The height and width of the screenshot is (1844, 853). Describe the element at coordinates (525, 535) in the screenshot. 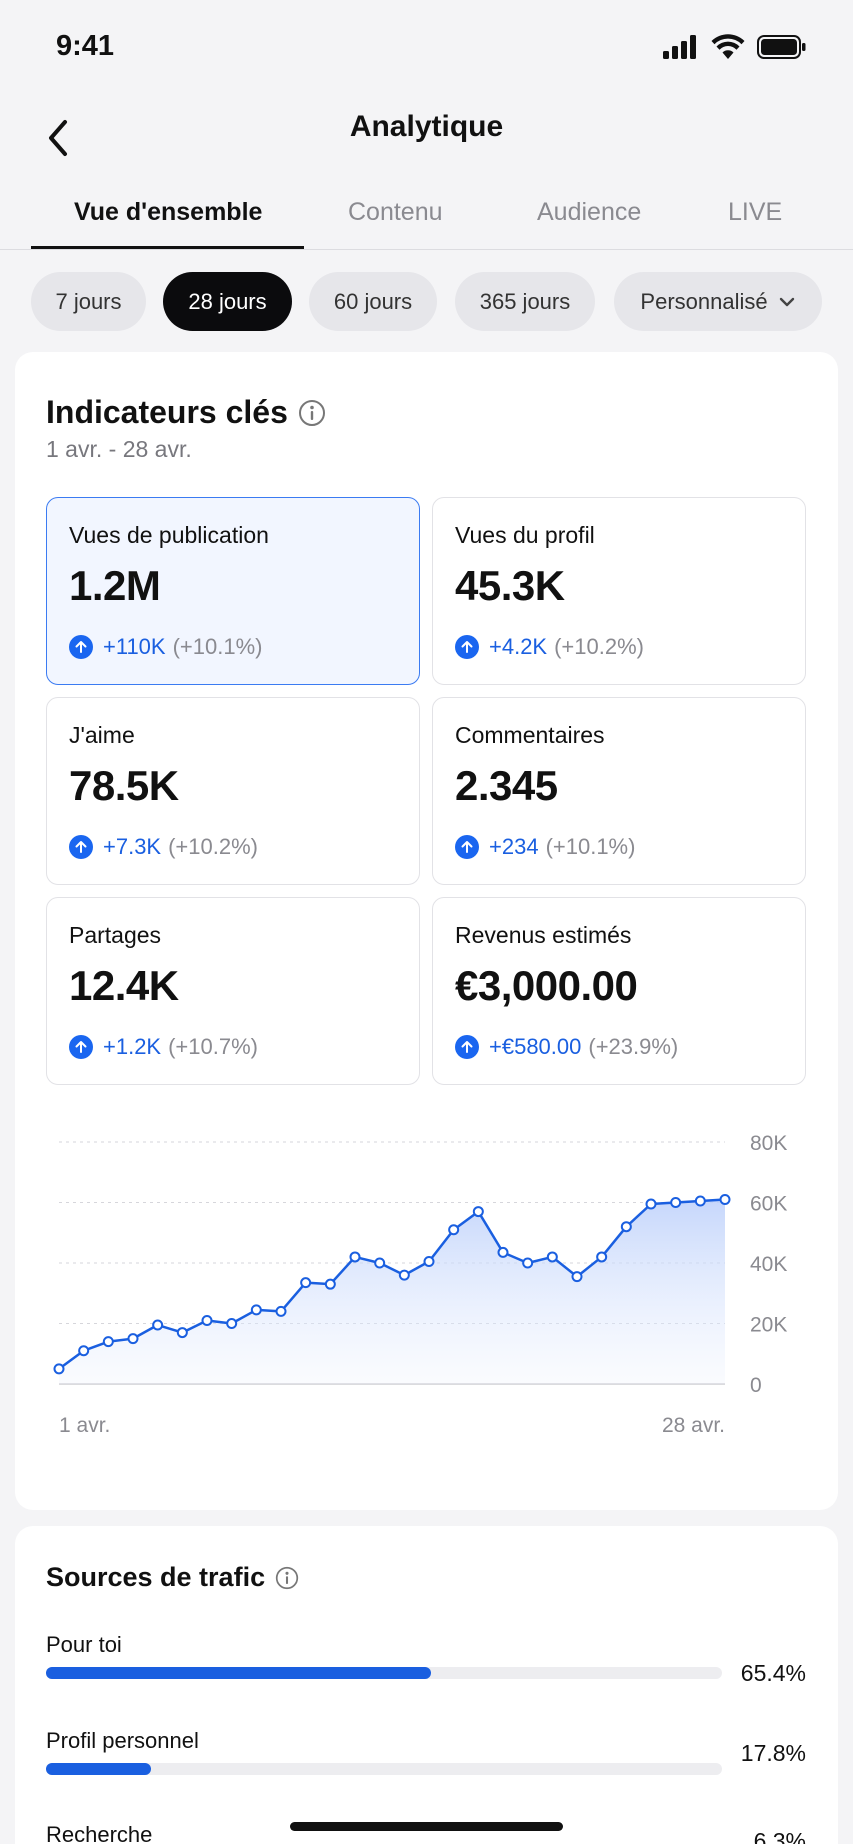

I see `metric-label: Vues du profil` at that location.